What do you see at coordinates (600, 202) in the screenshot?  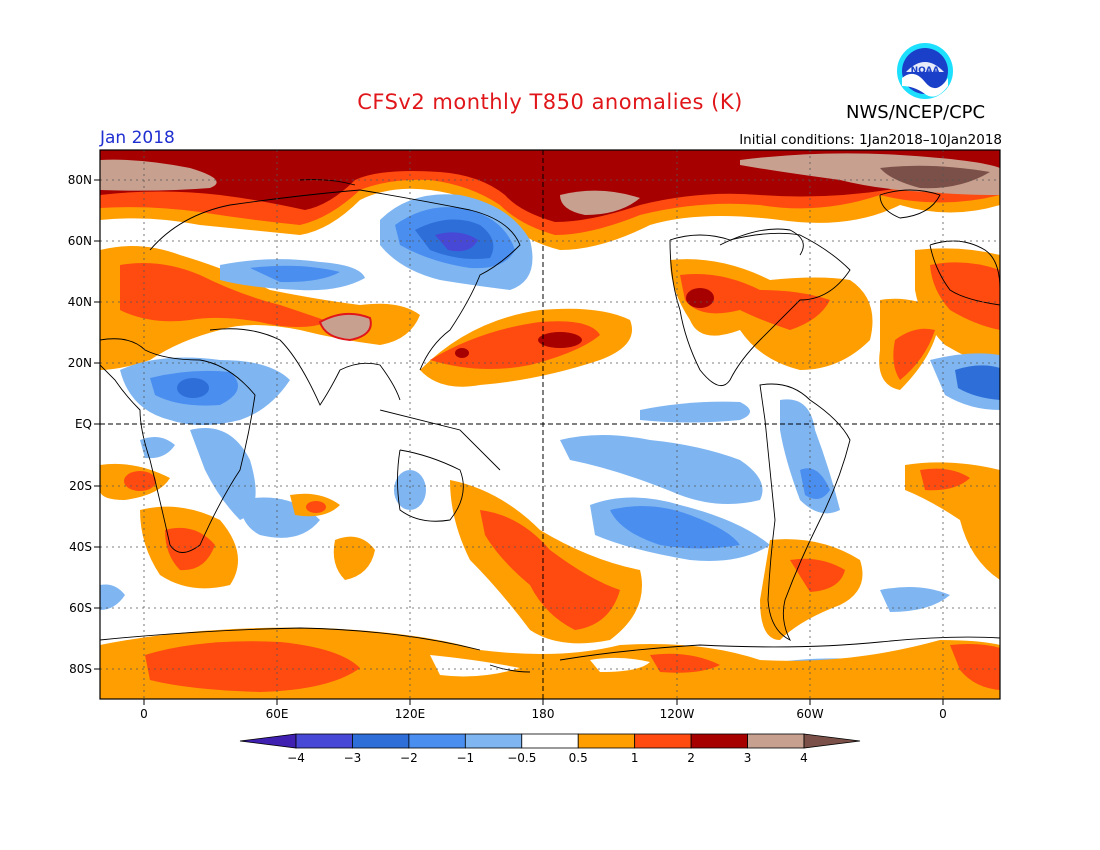 I see `bering-extreme-warm` at bounding box center [600, 202].